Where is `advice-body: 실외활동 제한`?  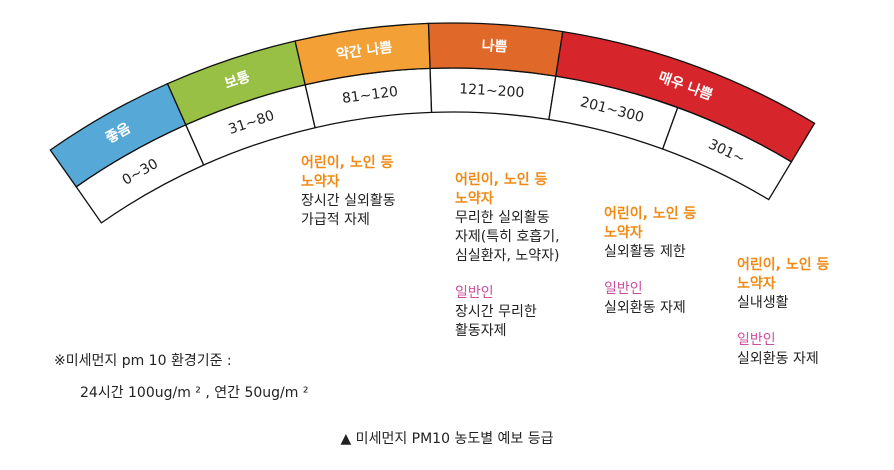
advice-body: 실외활동 제한 is located at coordinates (645, 252).